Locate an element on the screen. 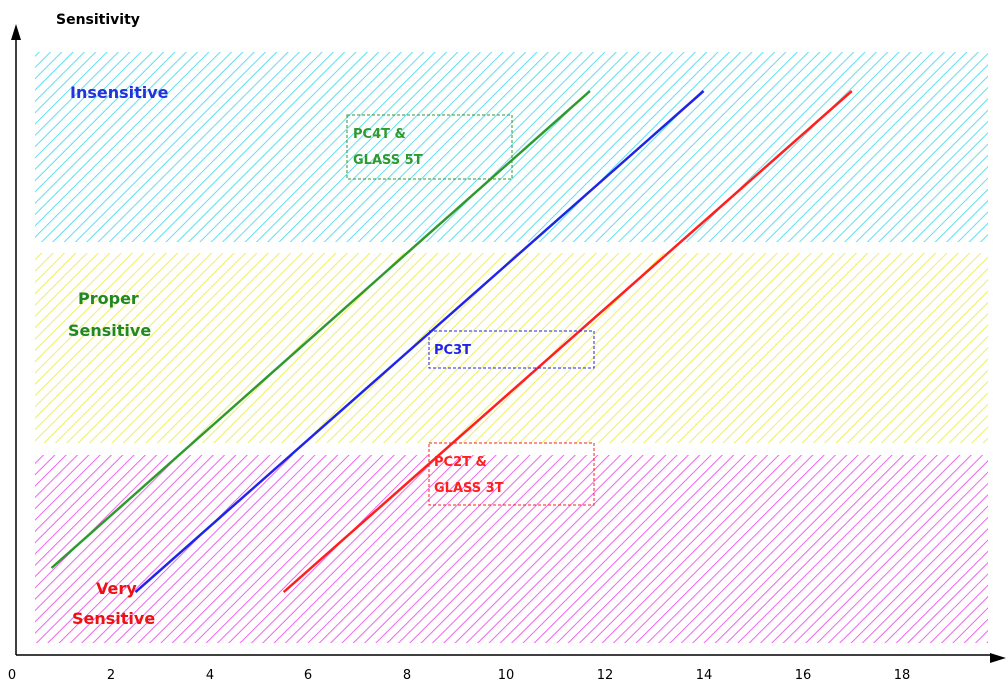  series-label-pc2t-line1: PC2T & is located at coordinates (460, 462).